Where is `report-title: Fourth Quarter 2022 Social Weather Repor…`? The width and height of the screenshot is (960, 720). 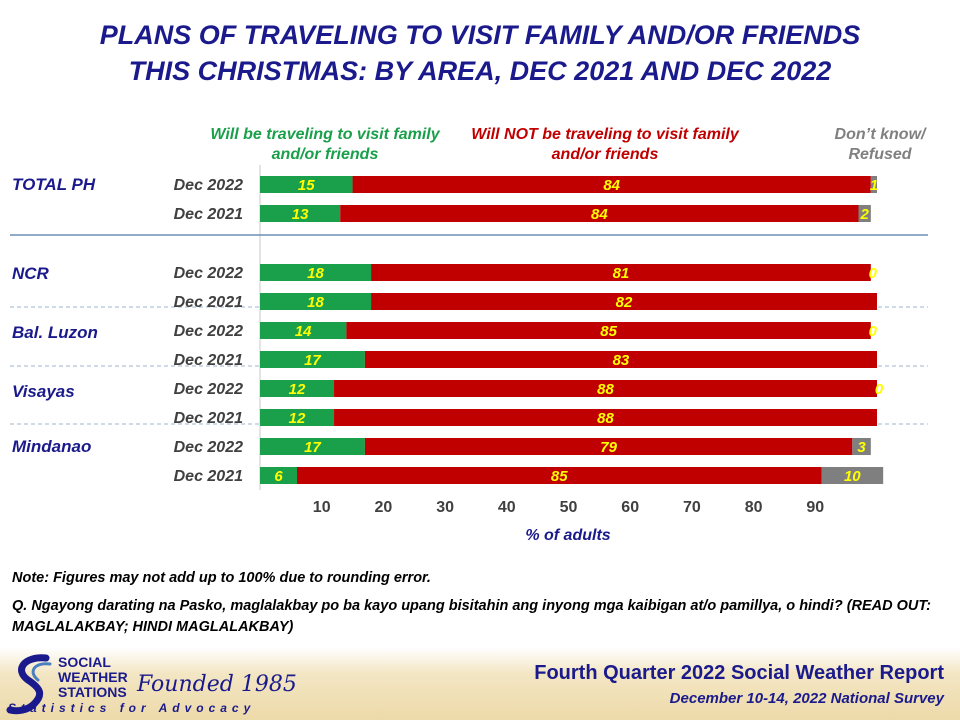
report-title: Fourth Quarter 2022 Social Weather Repor… is located at coordinates (739, 673).